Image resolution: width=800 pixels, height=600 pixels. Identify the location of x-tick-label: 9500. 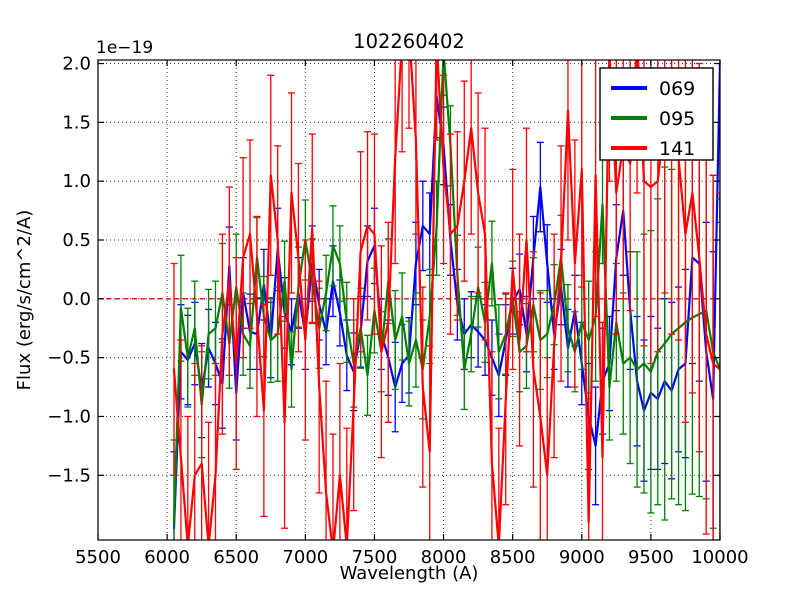
(651, 557).